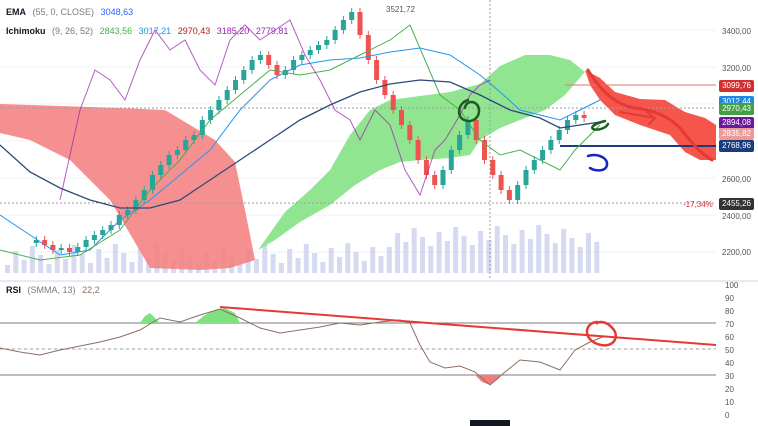 The height and width of the screenshot is (426, 758). What do you see at coordinates (26, 31) in the screenshot?
I see `ichimoku-legend-name: Ichimoku` at bounding box center [26, 31].